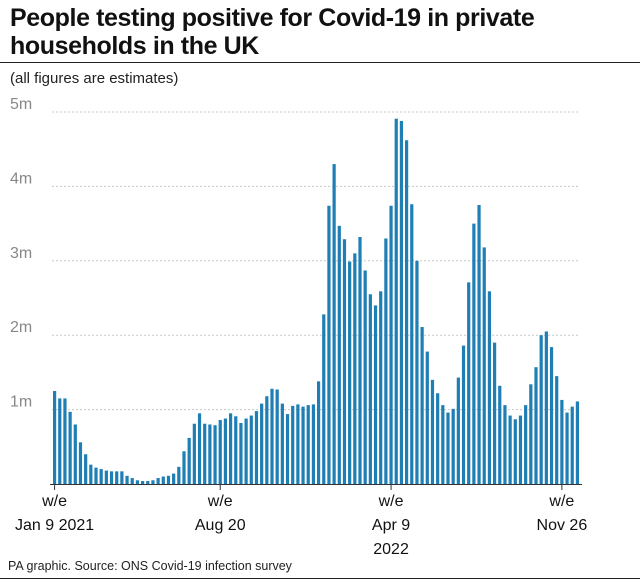 The width and height of the screenshot is (640, 582). Describe the element at coordinates (220, 501) in the screenshot. I see `x-tick-label-1-0: w/e` at that location.